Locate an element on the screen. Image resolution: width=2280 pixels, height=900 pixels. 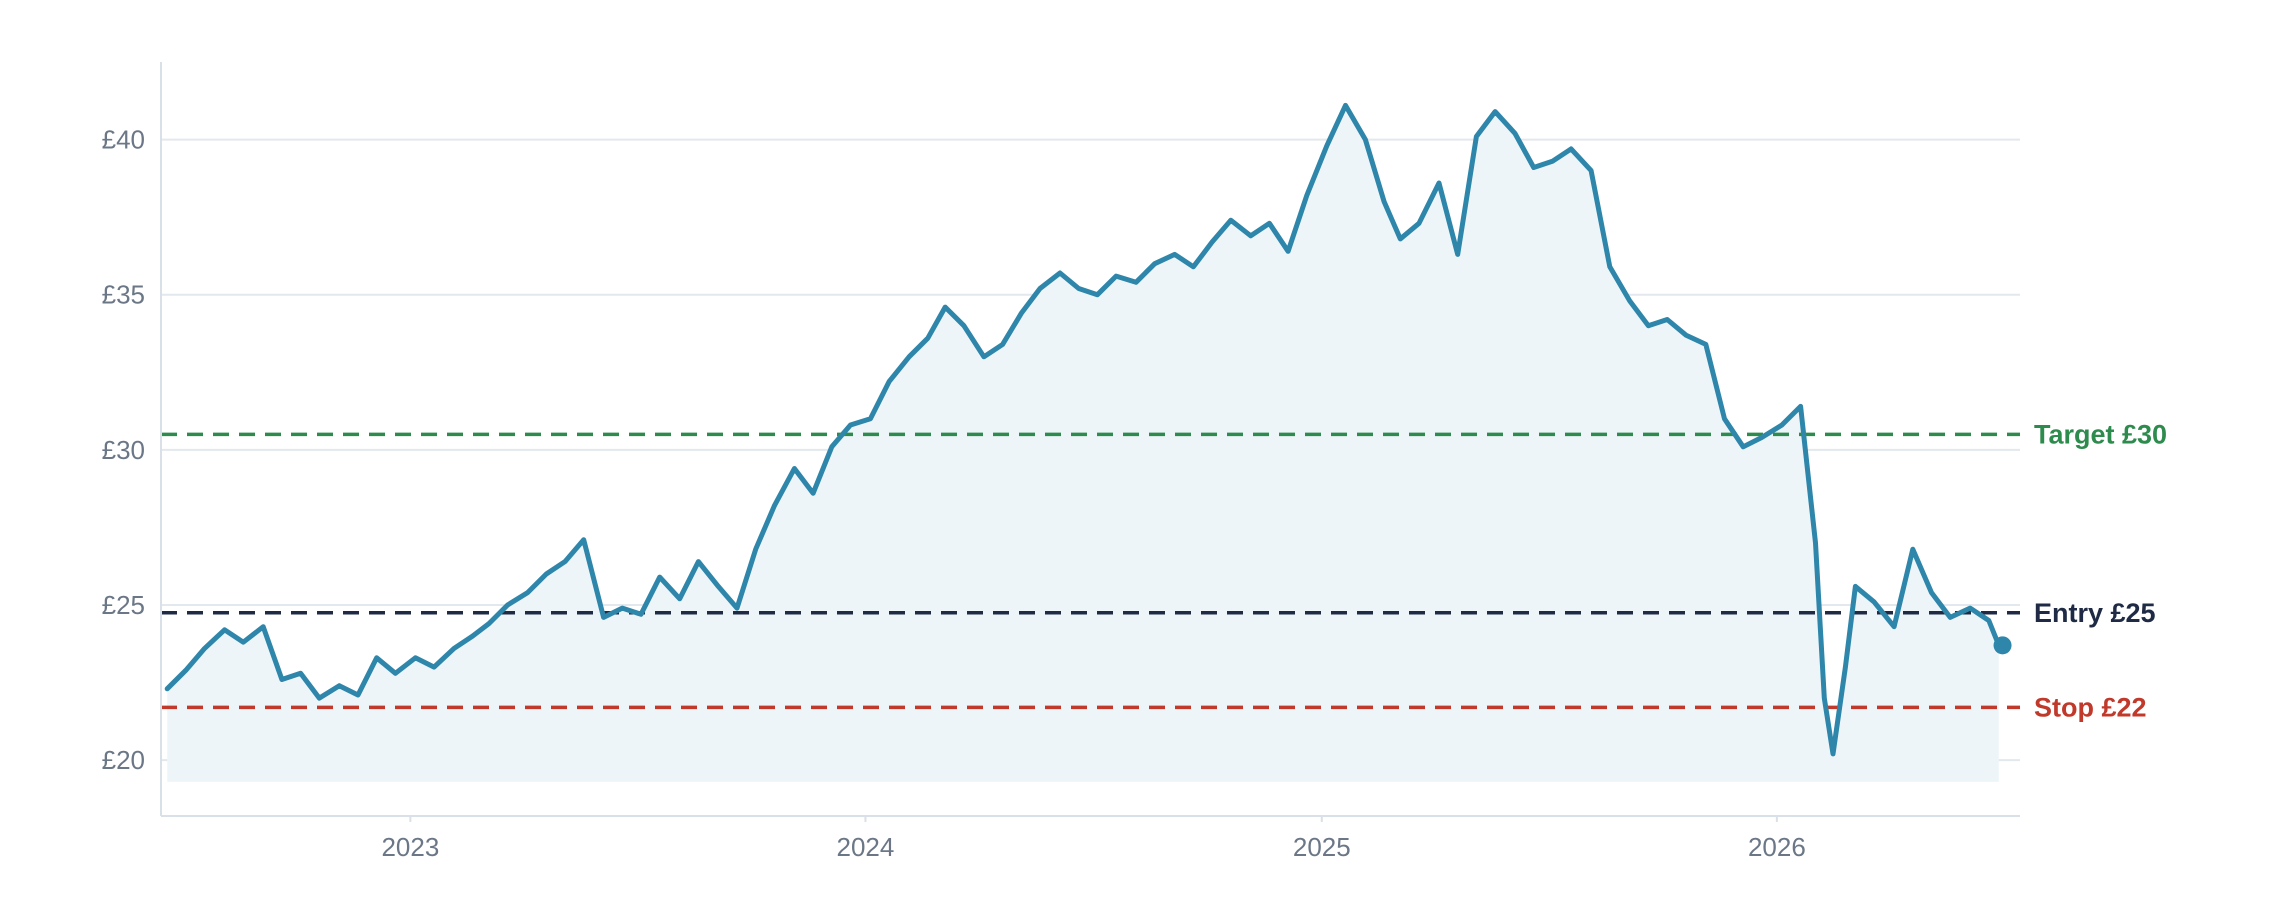
x-tick-label: 2024 is located at coordinates (866, 847).